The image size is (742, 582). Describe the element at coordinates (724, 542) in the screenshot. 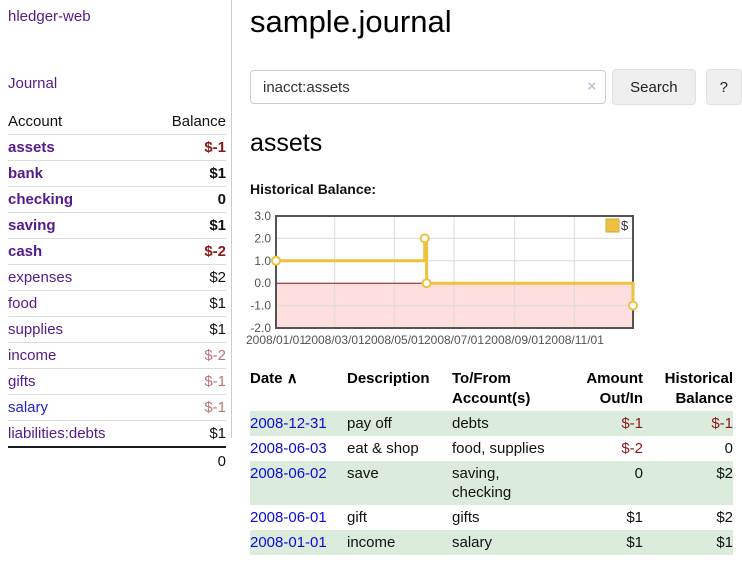

I see `balance-cell: $1` at that location.